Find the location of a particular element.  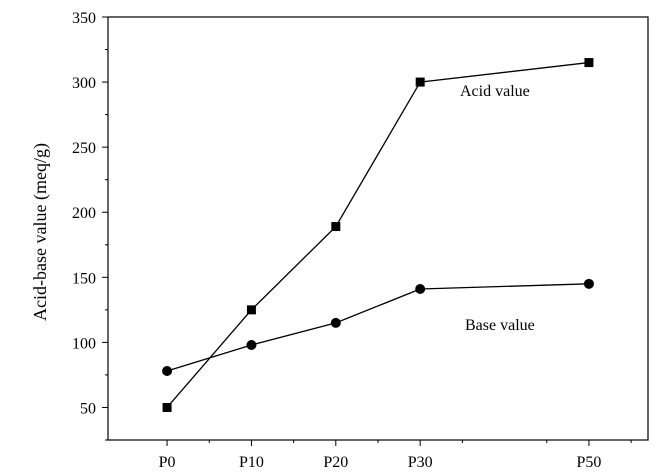

x-tick-label: P50 is located at coordinates (588, 462).